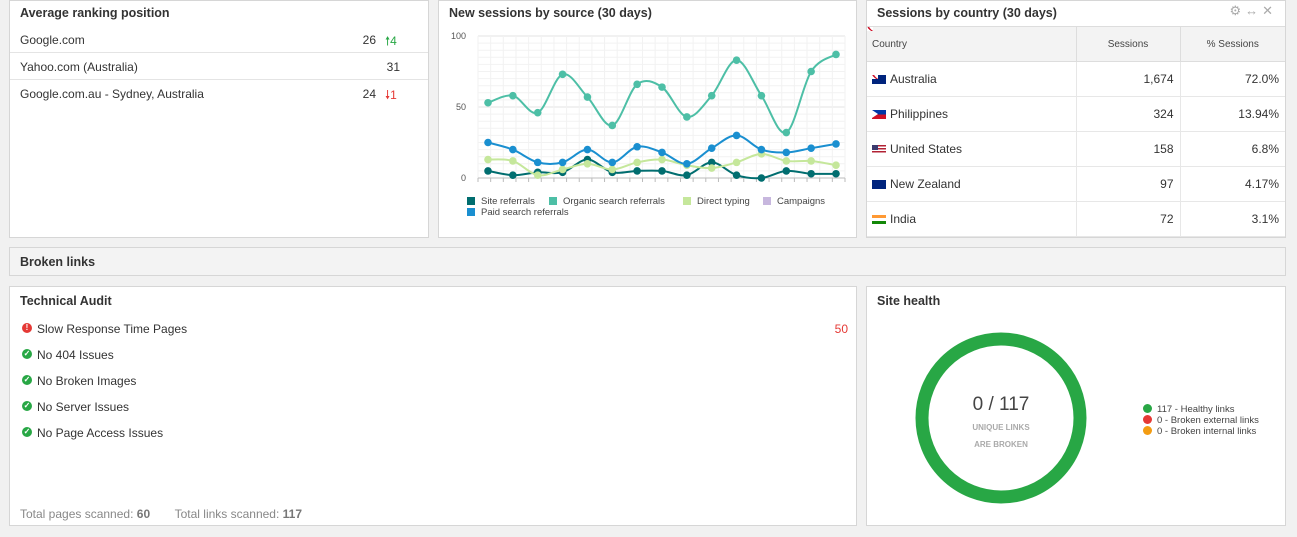 This screenshot has width=1297, height=537. What do you see at coordinates (435, 356) in the screenshot?
I see `audit-item: ✓ No 404 Issues` at bounding box center [435, 356].